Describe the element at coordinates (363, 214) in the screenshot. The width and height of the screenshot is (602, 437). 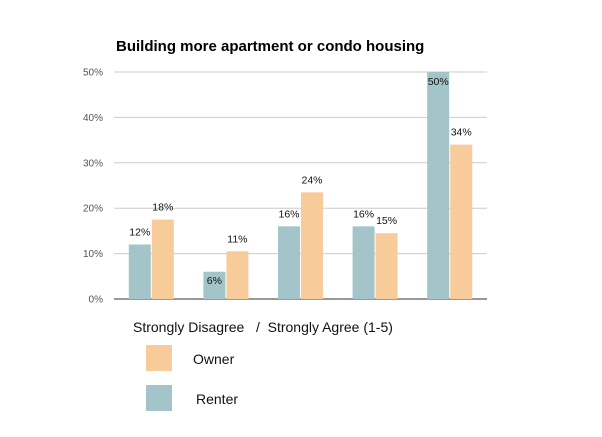
I see `data-label-renter-4: 16%` at that location.